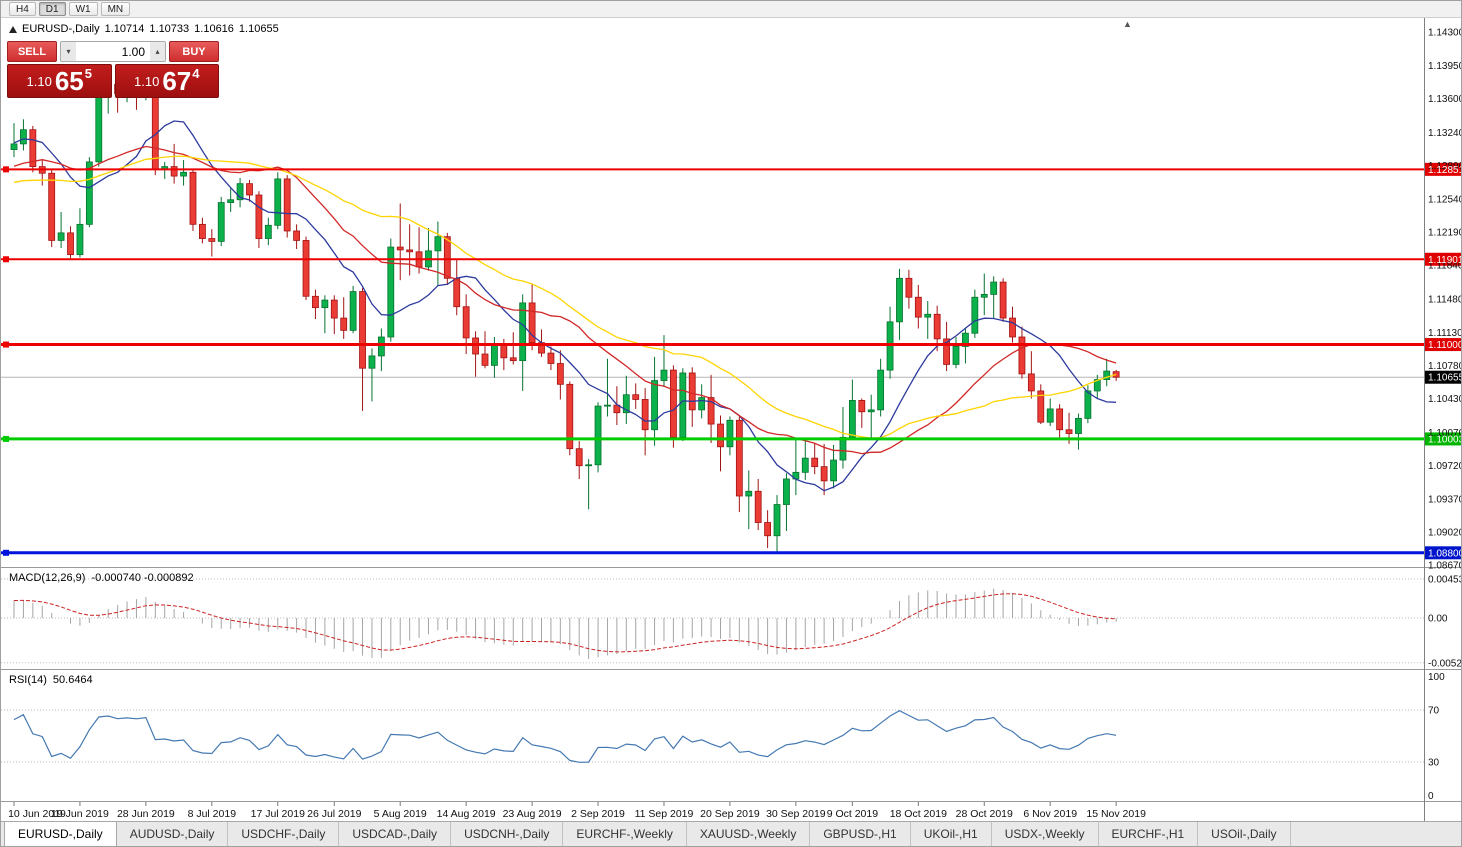 The height and width of the screenshot is (847, 1462). I want to click on tab-usdcad-daily: USDCAD-,Daily, so click(395, 834).